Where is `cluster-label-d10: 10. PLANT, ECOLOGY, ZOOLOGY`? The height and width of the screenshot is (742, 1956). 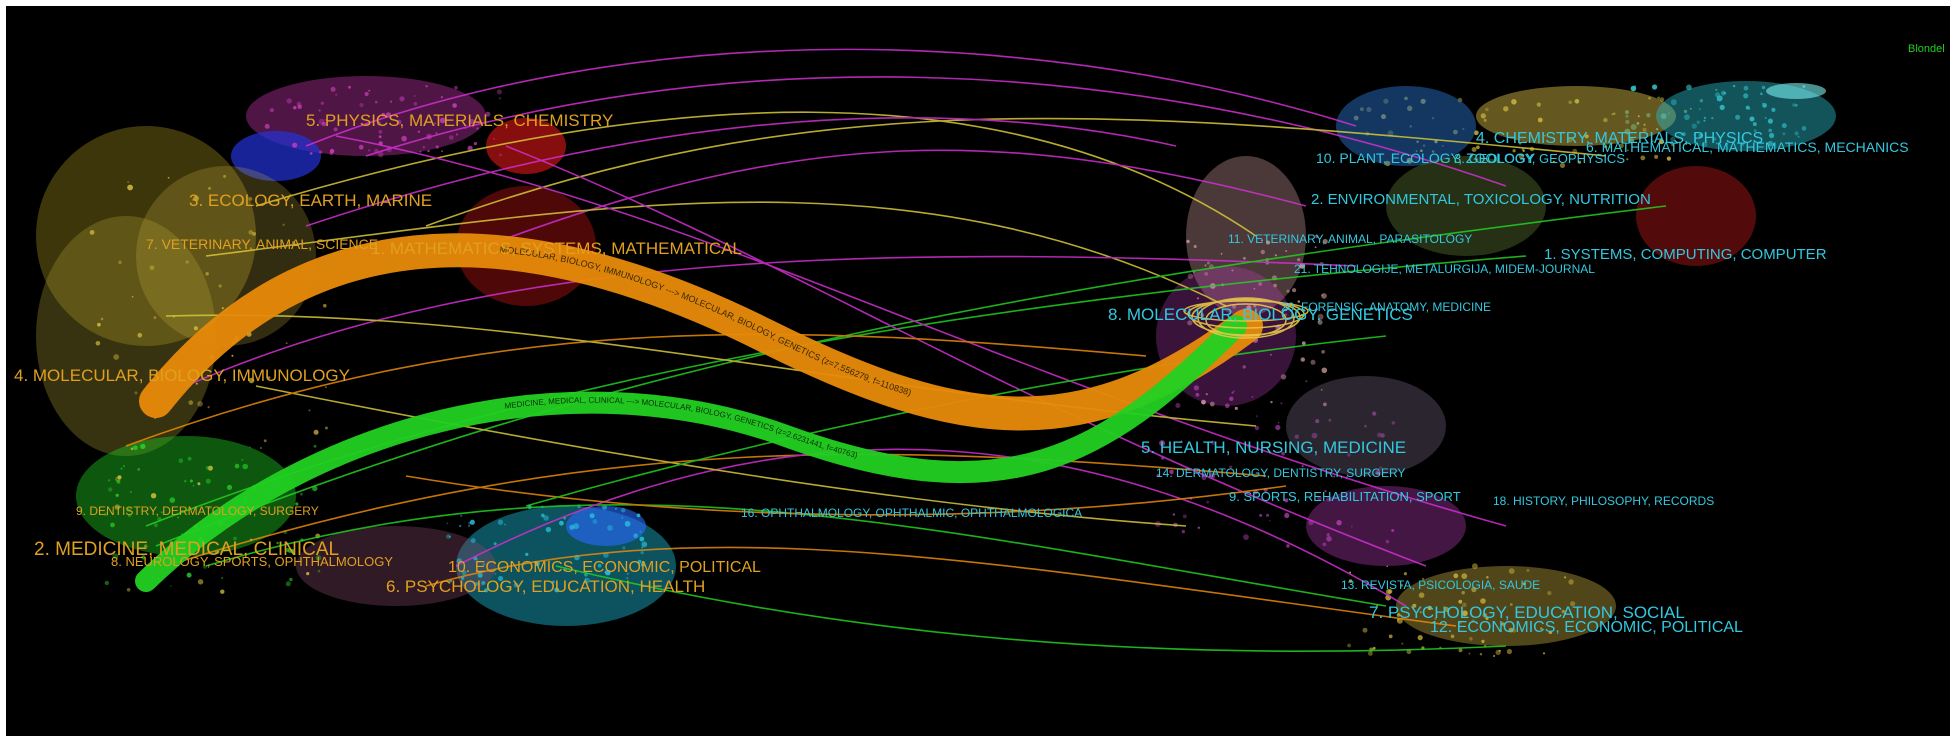
cluster-label-d10: 10. PLANT, ECOLOGY, ZOOLOGY is located at coordinates (1426, 158).